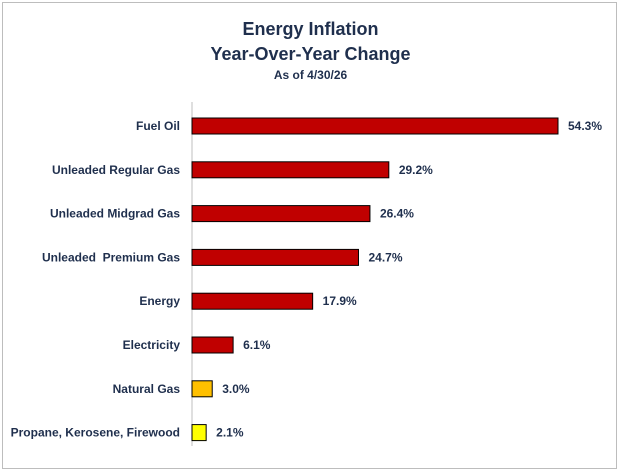  Describe the element at coordinates (158, 126) in the screenshot. I see `category-label: Fuel Oil` at that location.